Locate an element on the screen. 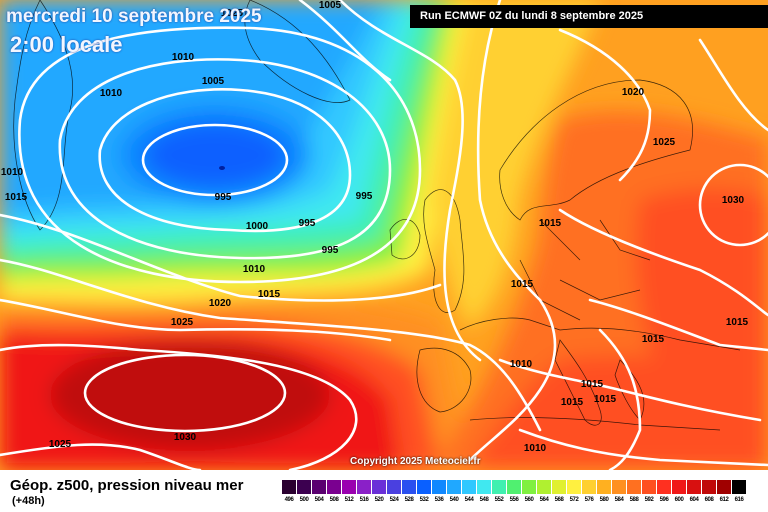  forecast-date: mercredi 10 septembre 2025 is located at coordinates (134, 16).